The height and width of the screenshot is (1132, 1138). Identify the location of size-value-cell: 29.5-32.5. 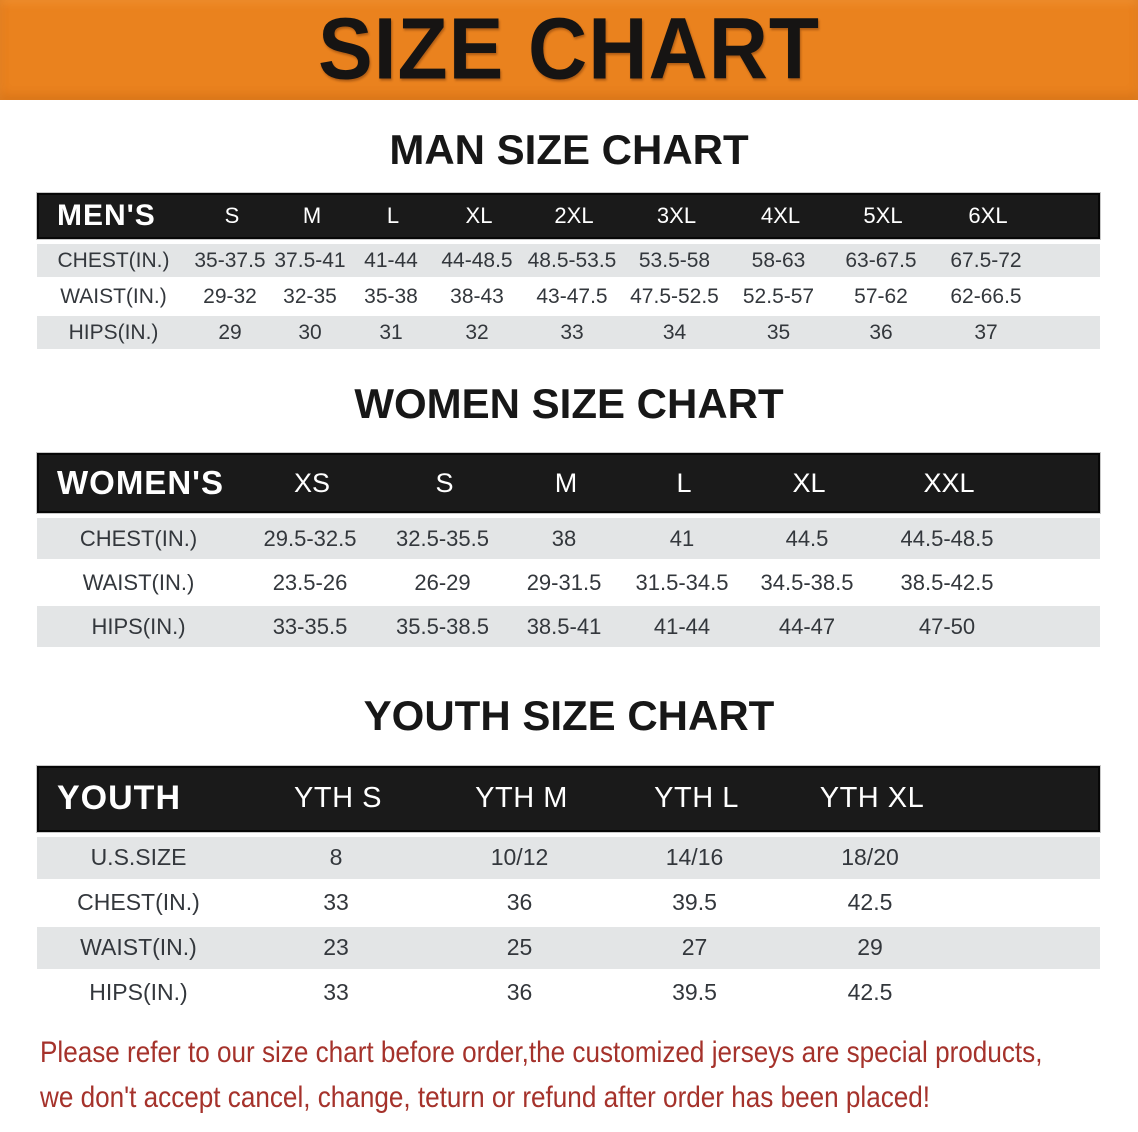
(310, 538).